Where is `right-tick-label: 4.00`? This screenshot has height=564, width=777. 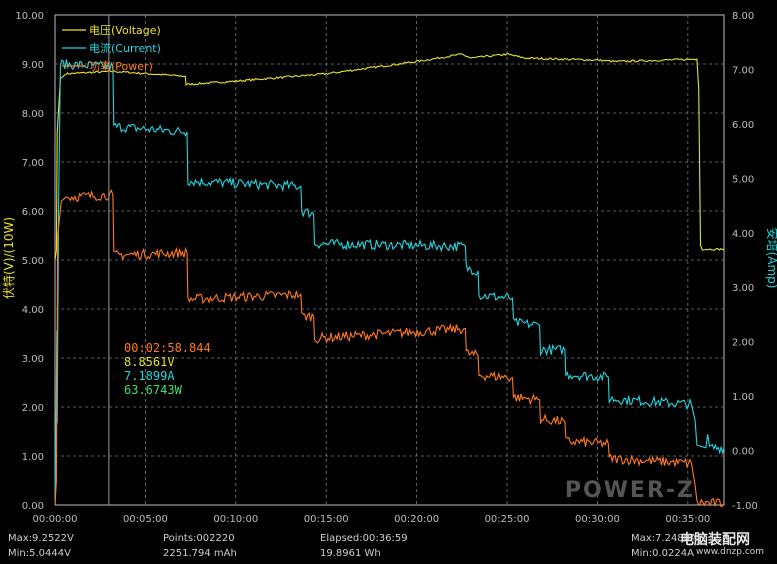
right-tick-label: 4.00 is located at coordinates (743, 234).